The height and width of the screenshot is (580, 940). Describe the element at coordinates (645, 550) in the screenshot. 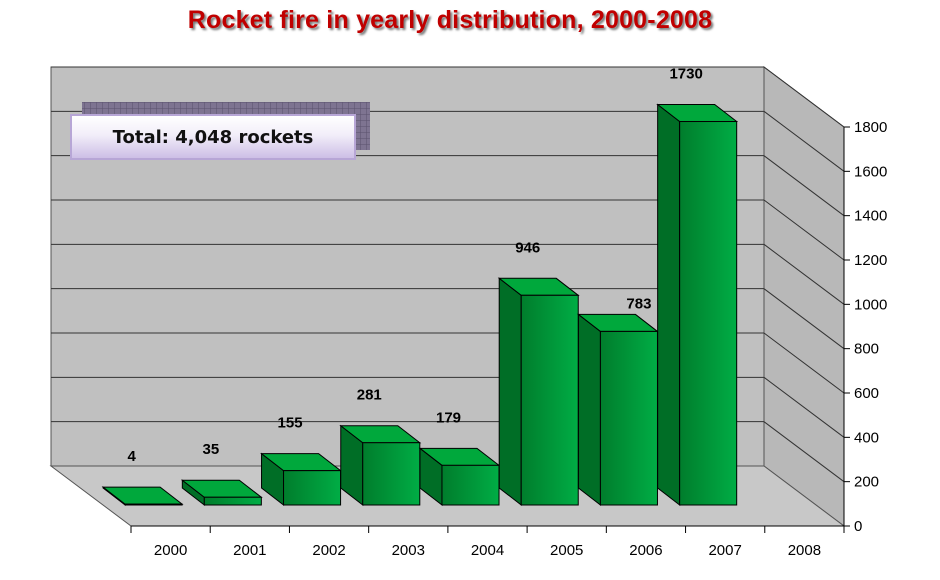

I see `x-tick-label: 2006` at that location.